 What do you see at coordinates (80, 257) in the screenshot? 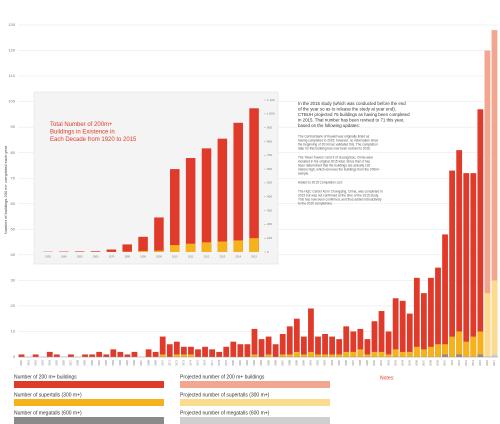
I see `x-tick-label: 1950` at bounding box center [80, 257].